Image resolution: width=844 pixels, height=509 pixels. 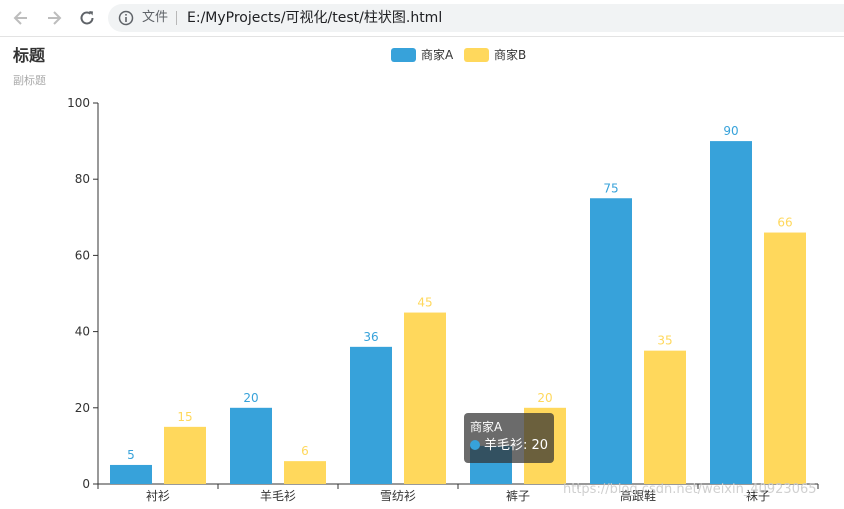 I want to click on y-tick-label: 80, so click(x=82, y=179).